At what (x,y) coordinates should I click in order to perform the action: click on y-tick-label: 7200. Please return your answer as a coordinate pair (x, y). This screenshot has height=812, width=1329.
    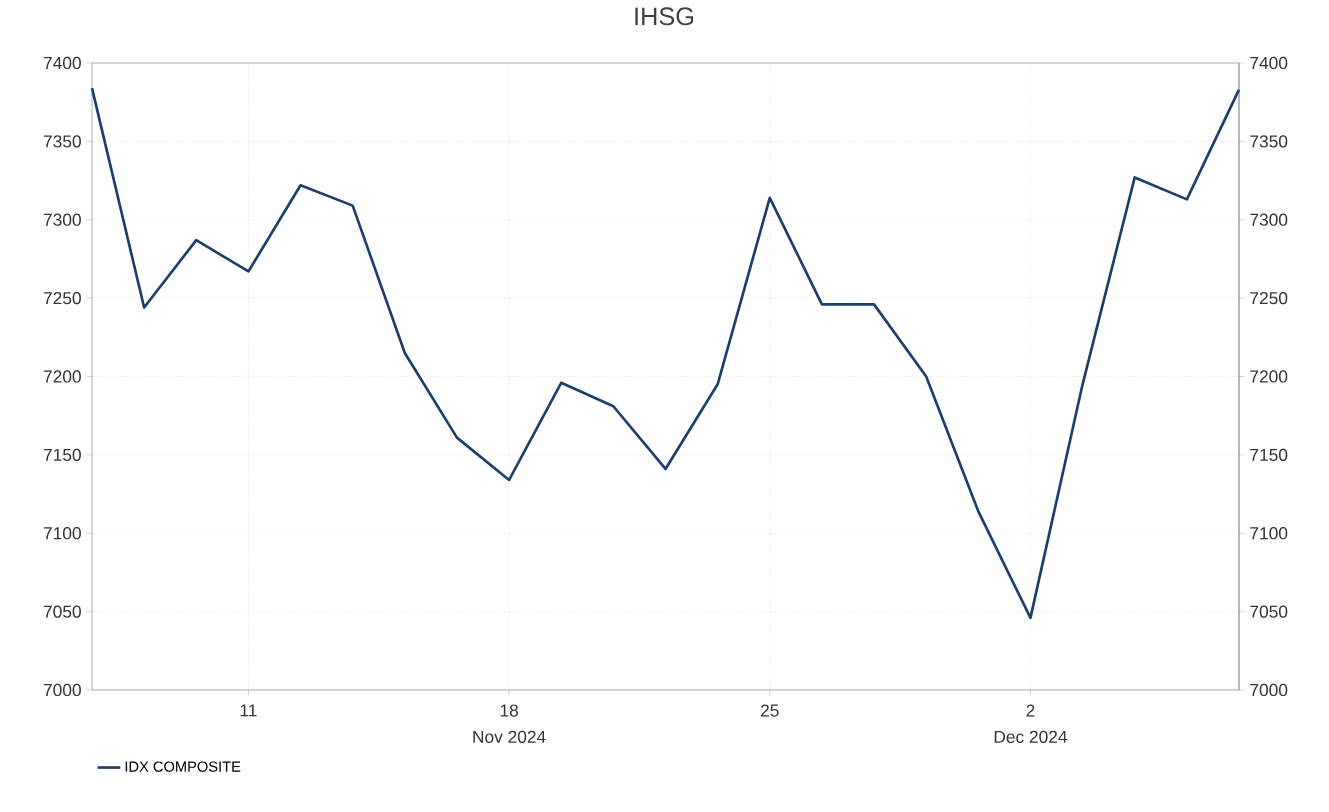
    Looking at the image, I should click on (62, 376).